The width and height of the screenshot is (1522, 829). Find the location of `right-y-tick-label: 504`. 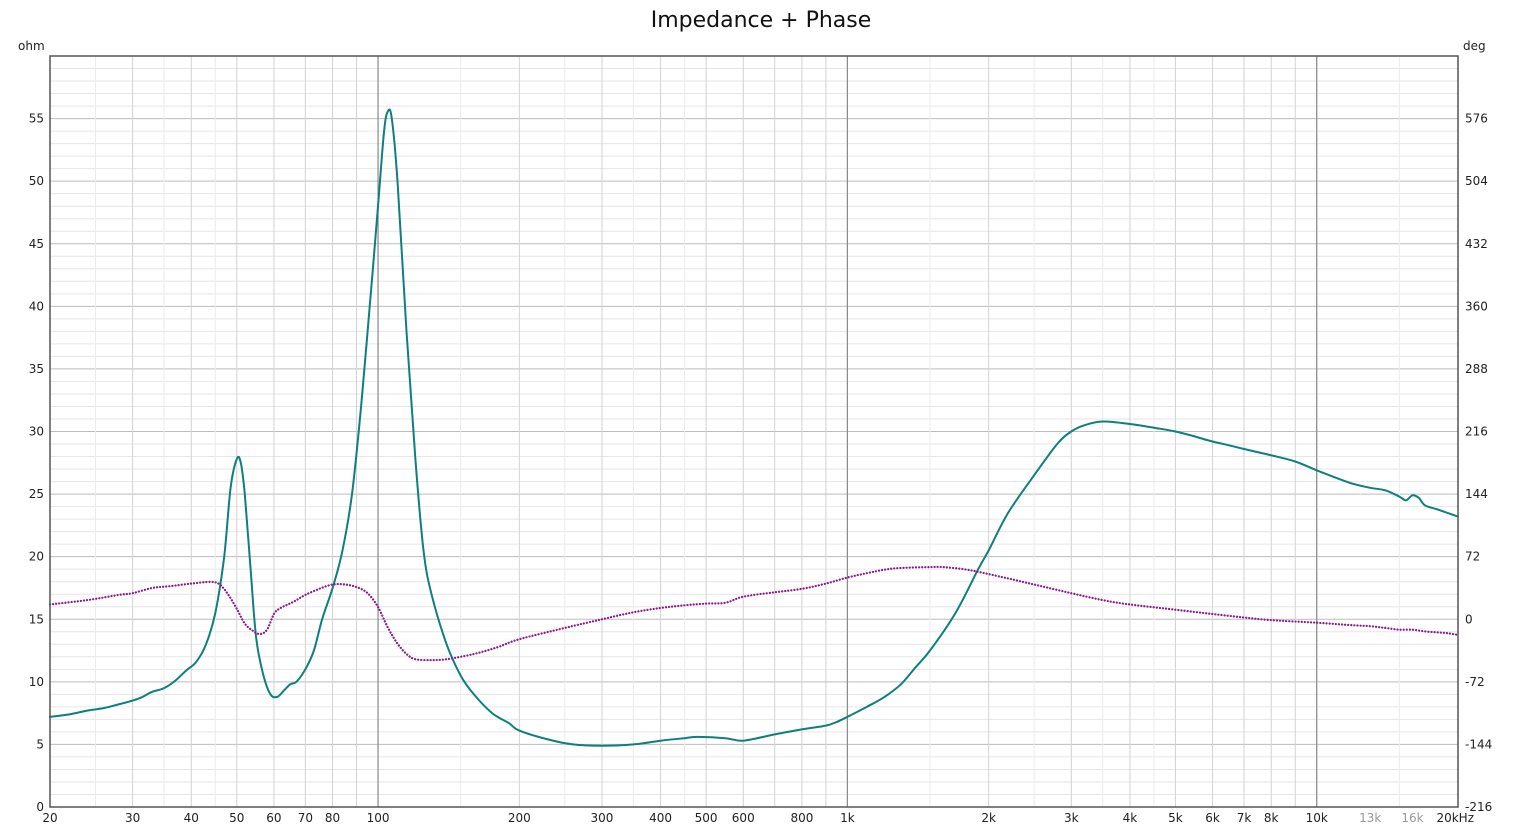

right-y-tick-label: 504 is located at coordinates (1476, 181).